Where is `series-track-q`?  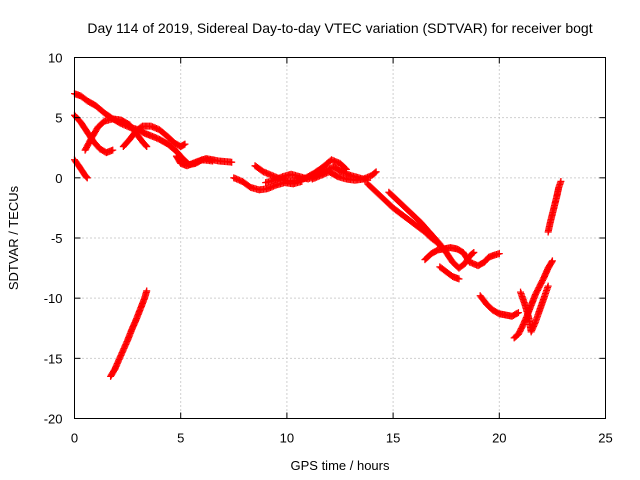 series-track-q is located at coordinates (534, 309).